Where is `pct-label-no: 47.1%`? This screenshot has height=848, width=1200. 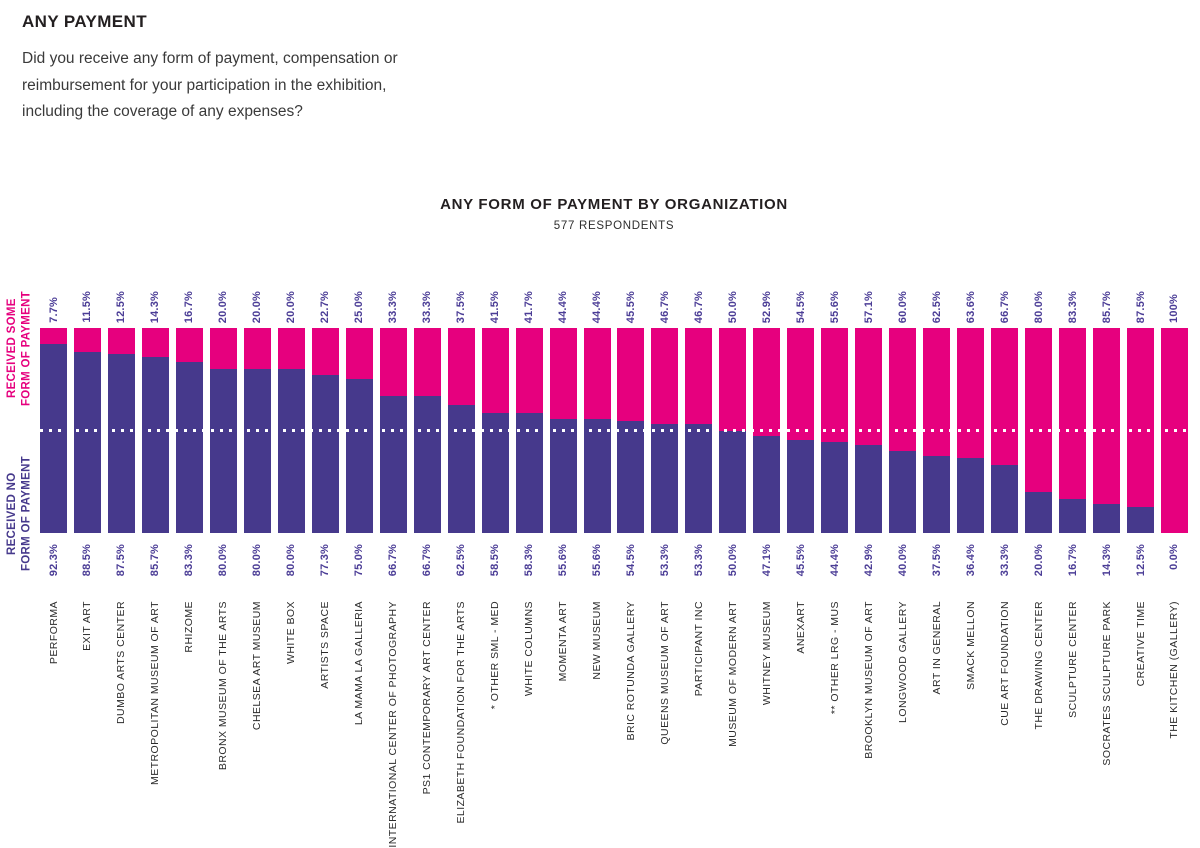 pct-label-no: 47.1% is located at coordinates (766, 560).